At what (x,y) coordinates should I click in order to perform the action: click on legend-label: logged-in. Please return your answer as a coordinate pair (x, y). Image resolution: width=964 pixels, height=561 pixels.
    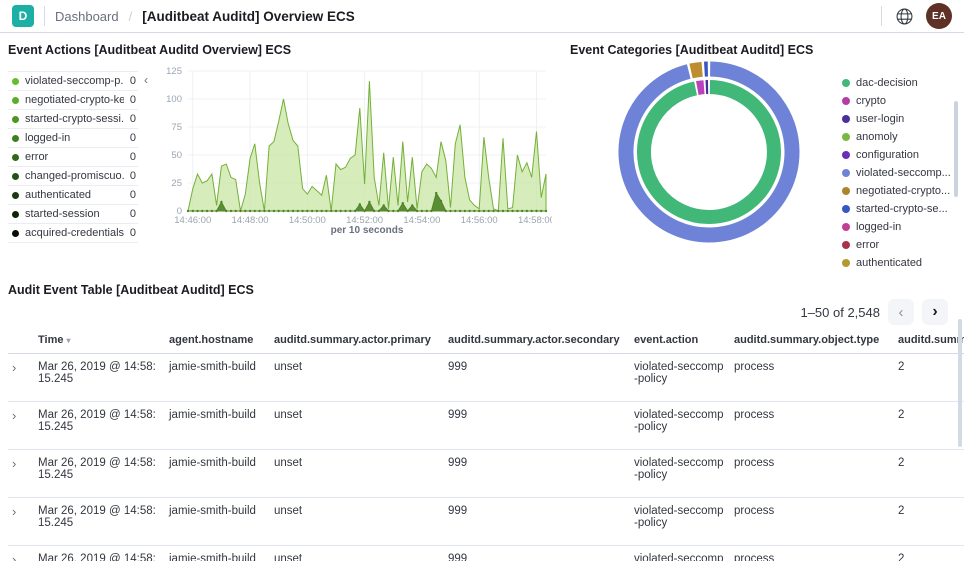
    Looking at the image, I should click on (879, 227).